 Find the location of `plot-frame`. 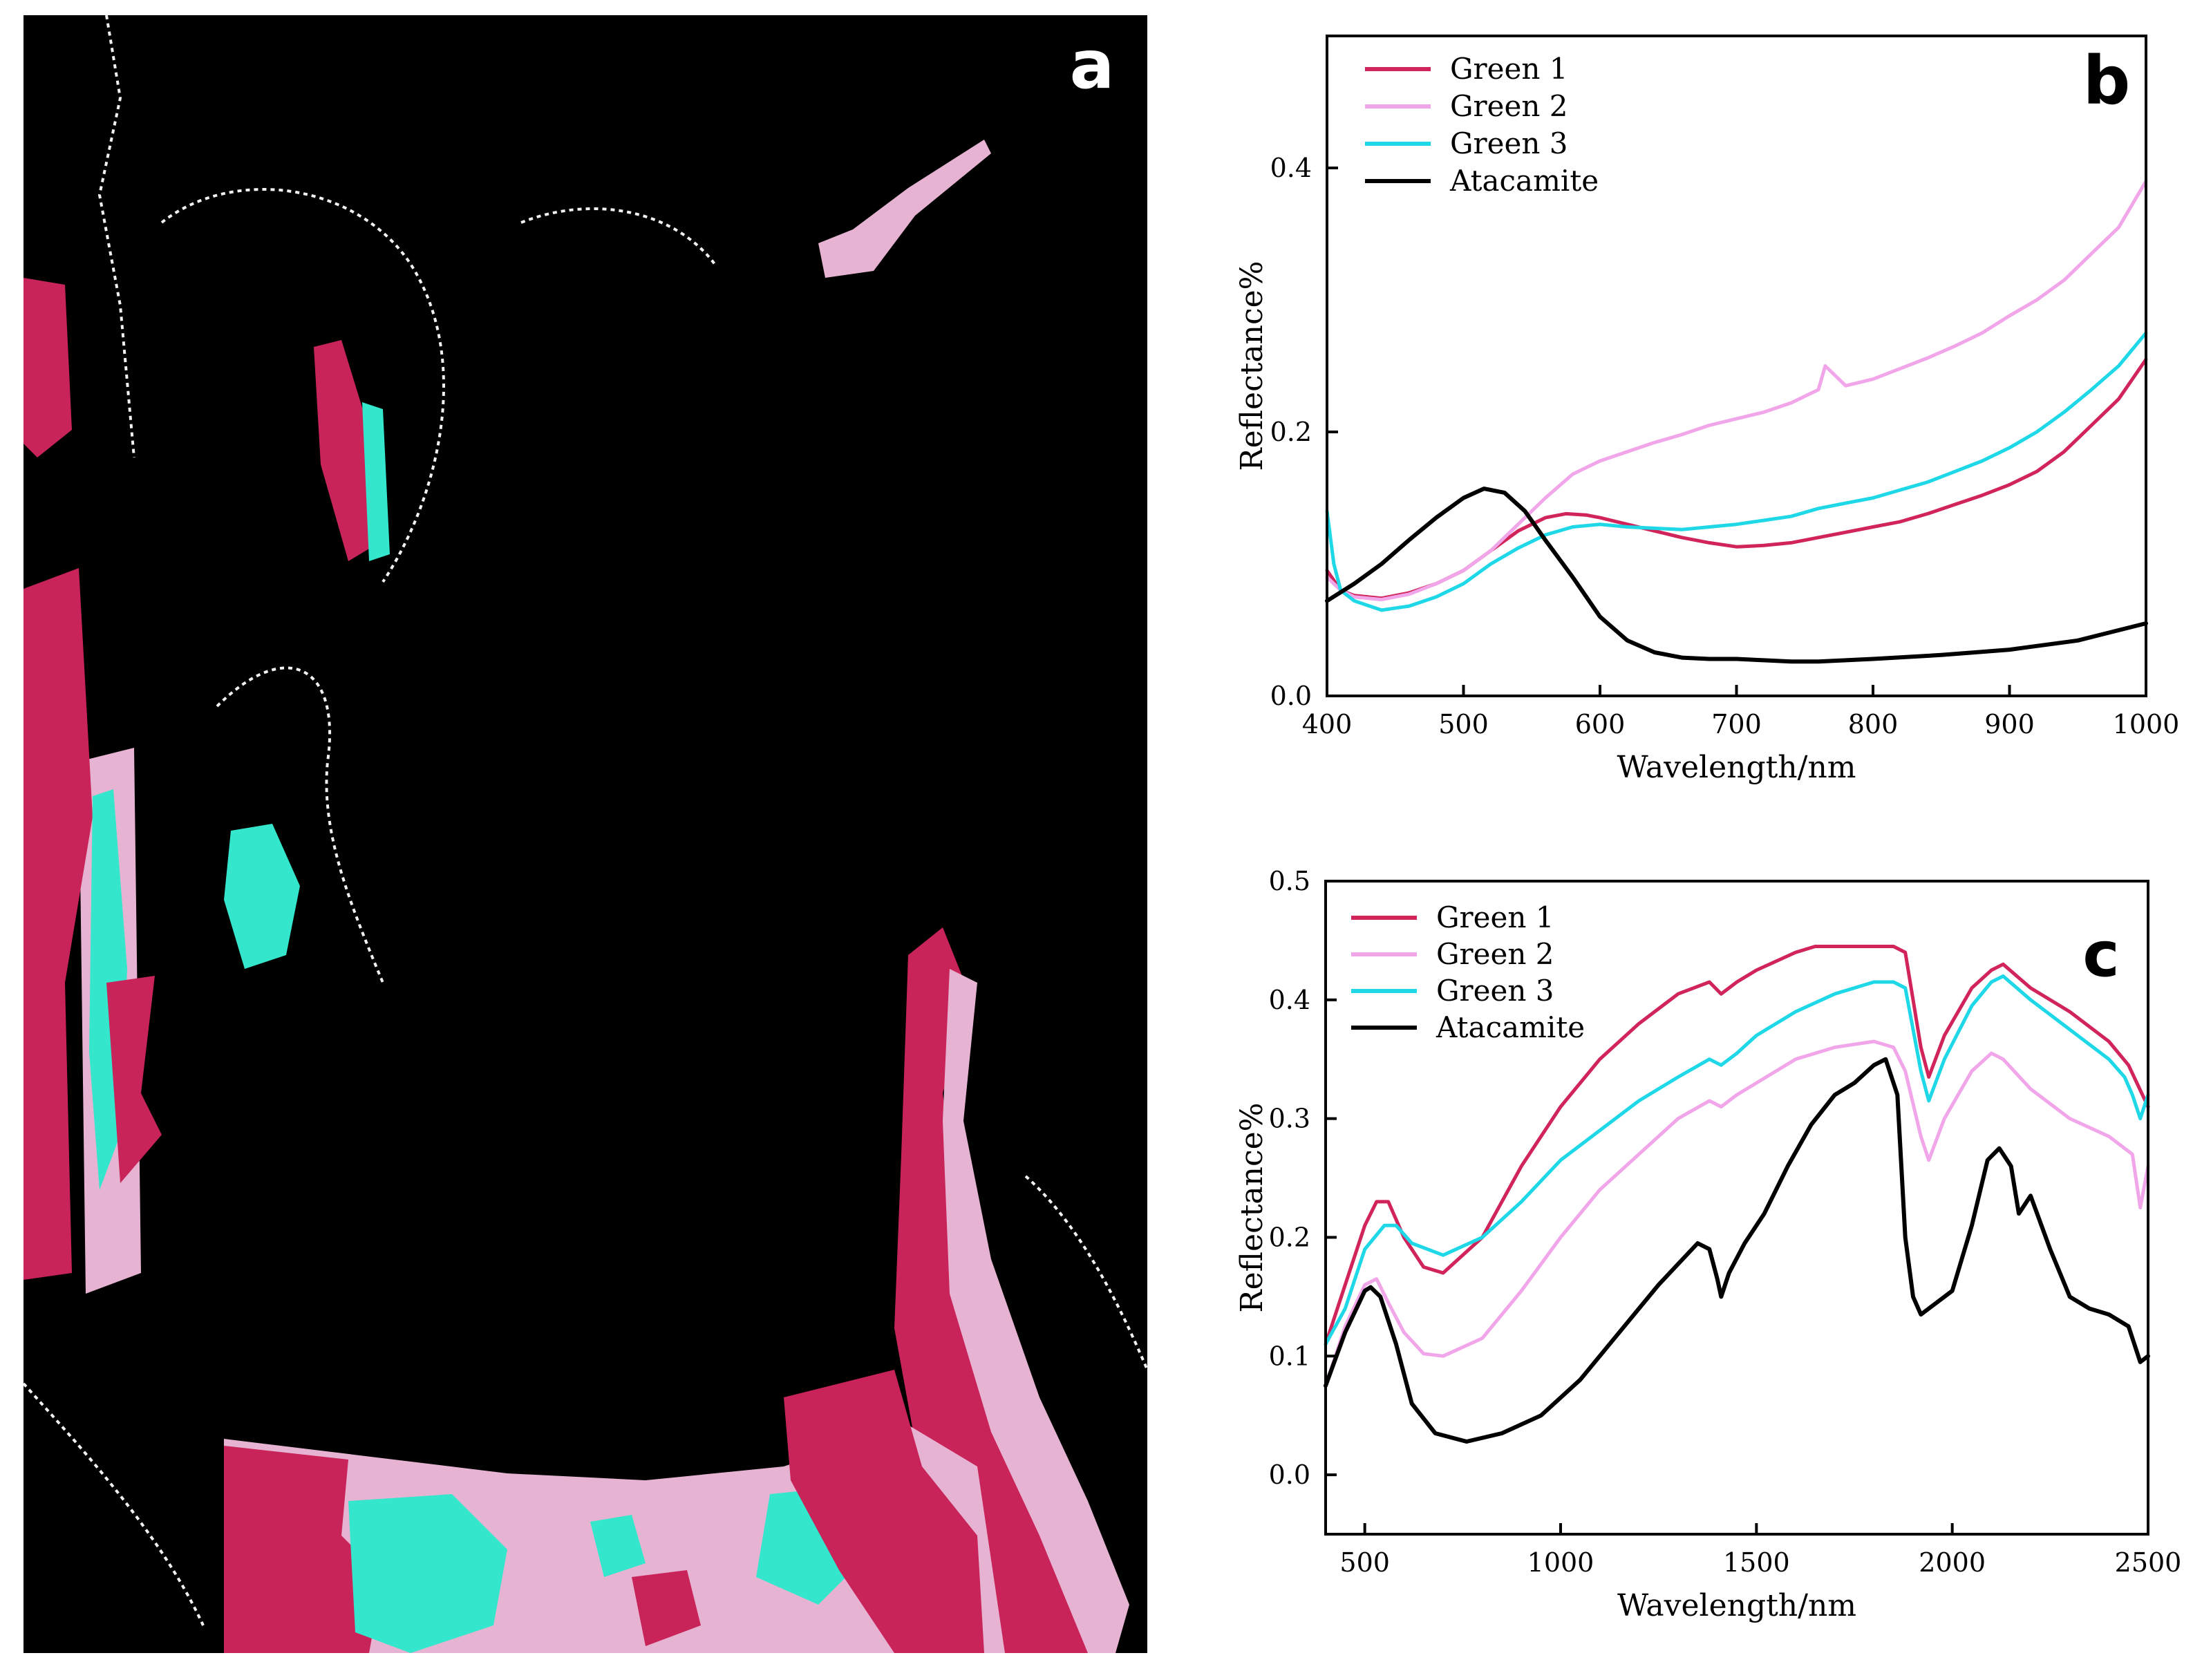

plot-frame is located at coordinates (1736, 1208).